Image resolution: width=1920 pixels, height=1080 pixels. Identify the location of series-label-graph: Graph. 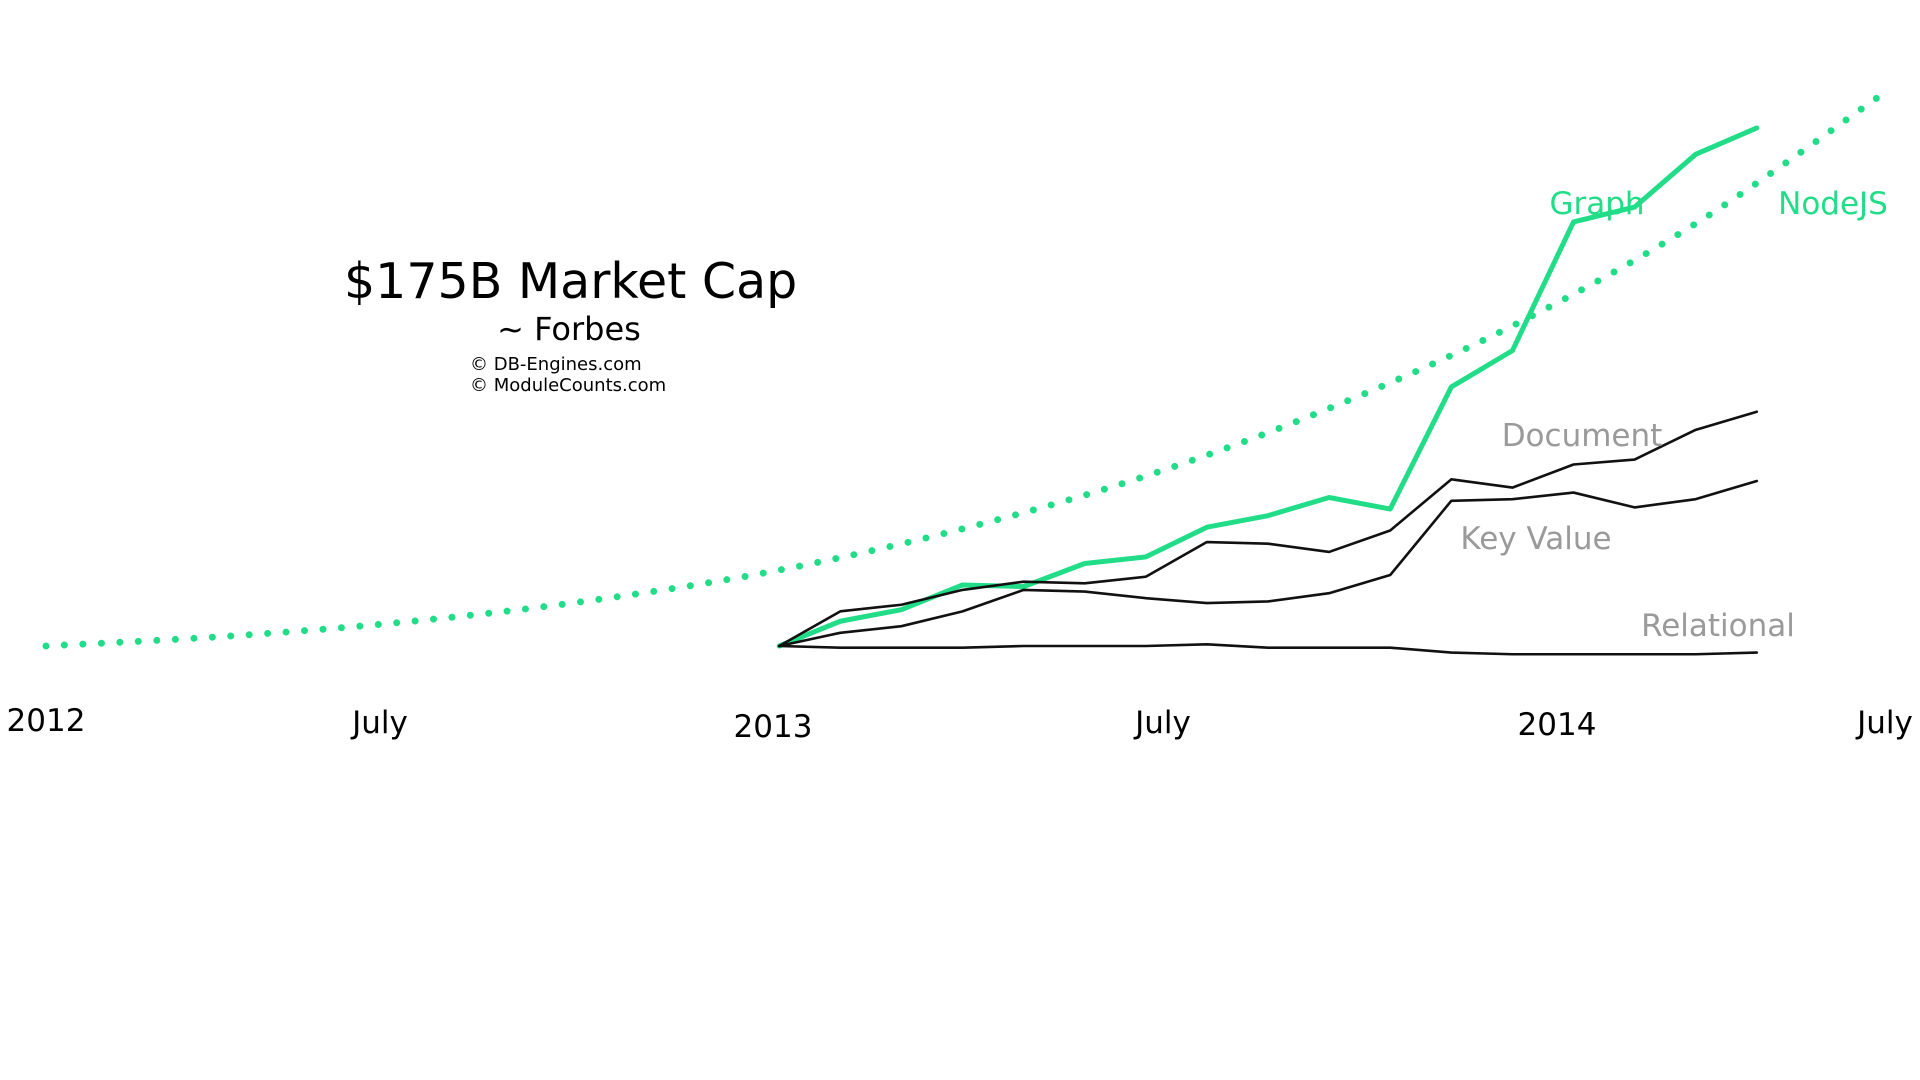
(1596, 204).